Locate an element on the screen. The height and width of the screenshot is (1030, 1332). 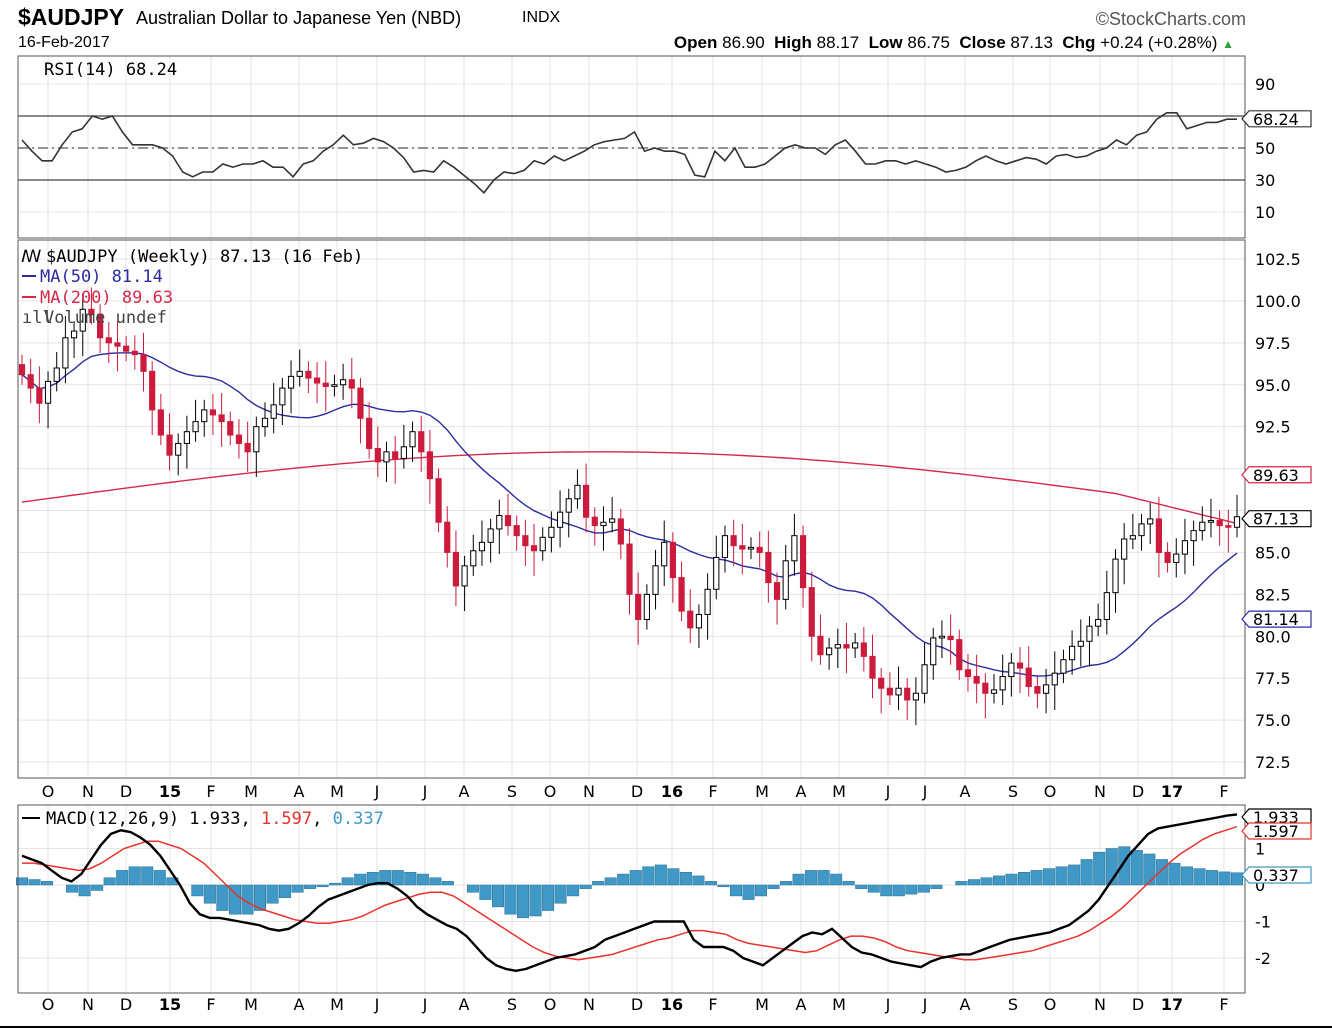
price-tick-label: 102.5 is located at coordinates (1278, 259).